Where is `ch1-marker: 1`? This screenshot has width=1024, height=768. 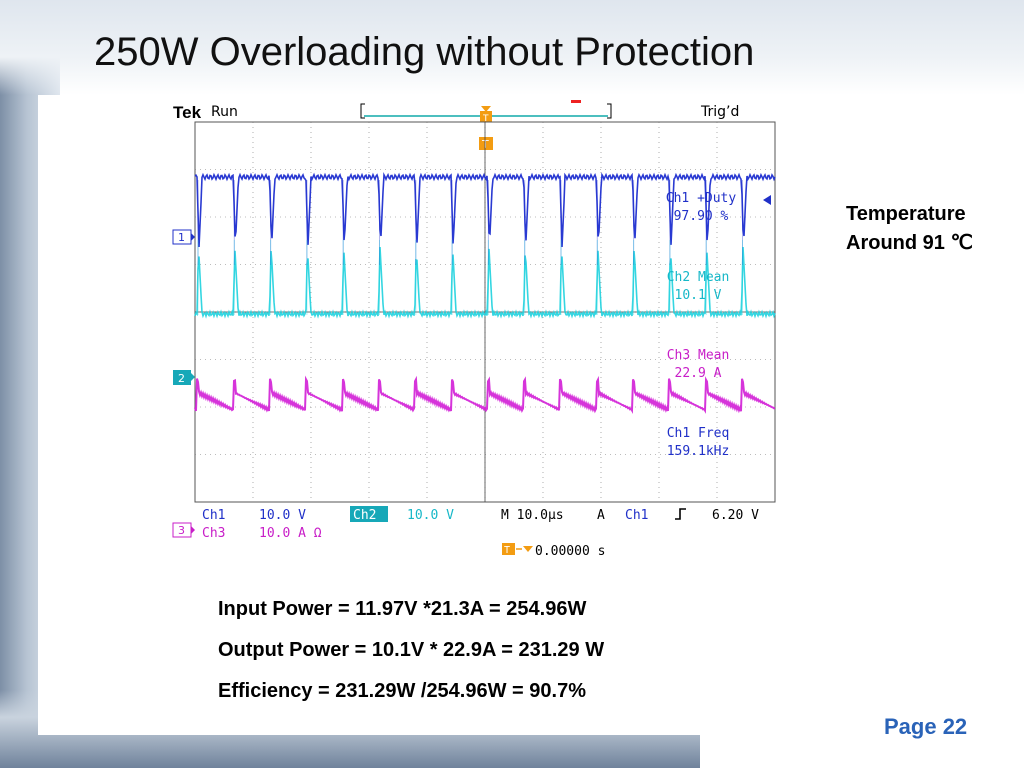 ch1-marker: 1 is located at coordinates (183, 237).